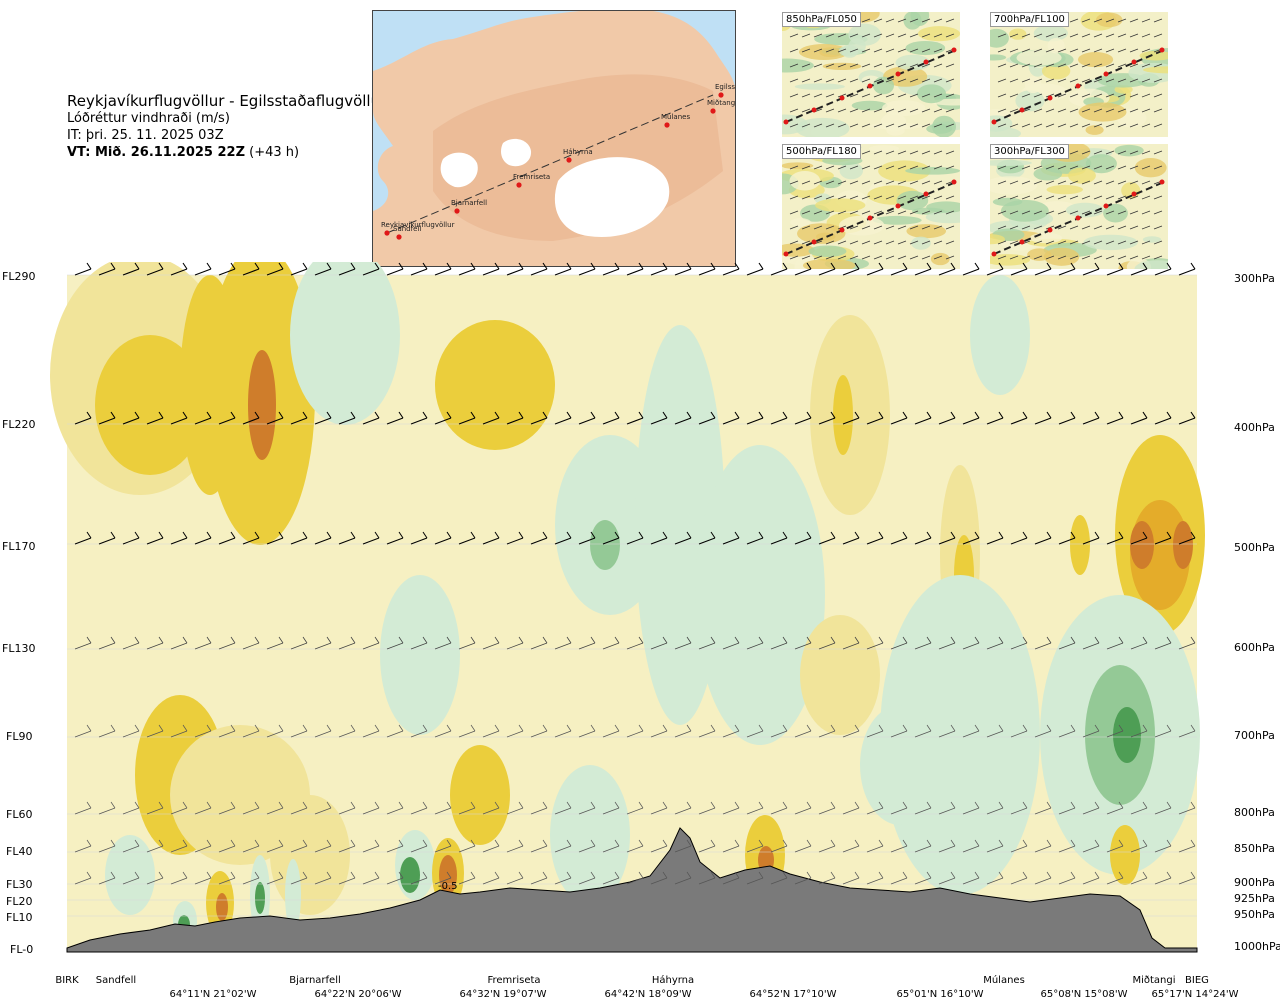 The width and height of the screenshot is (1280, 1005). I want to click on minimap-850: 850hPa/FL050, so click(871, 74).